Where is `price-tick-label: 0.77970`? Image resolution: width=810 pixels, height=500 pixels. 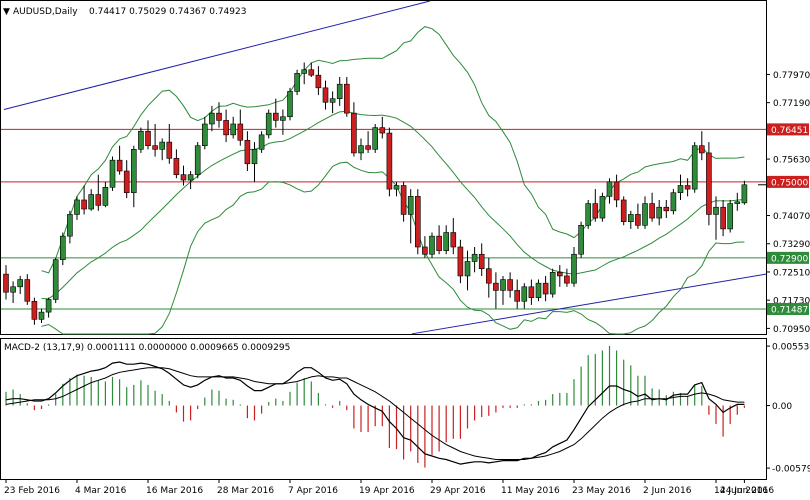
price-tick-label: 0.77970 is located at coordinates (791, 76).